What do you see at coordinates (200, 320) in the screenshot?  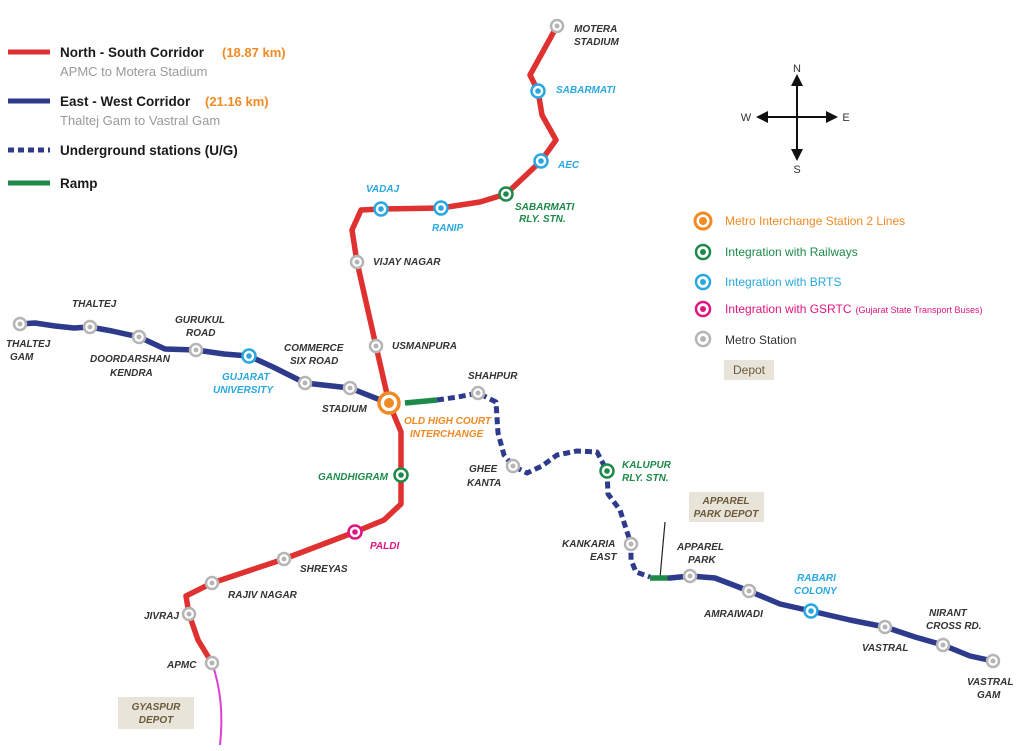 I see `station-label-line: GURUKUL` at bounding box center [200, 320].